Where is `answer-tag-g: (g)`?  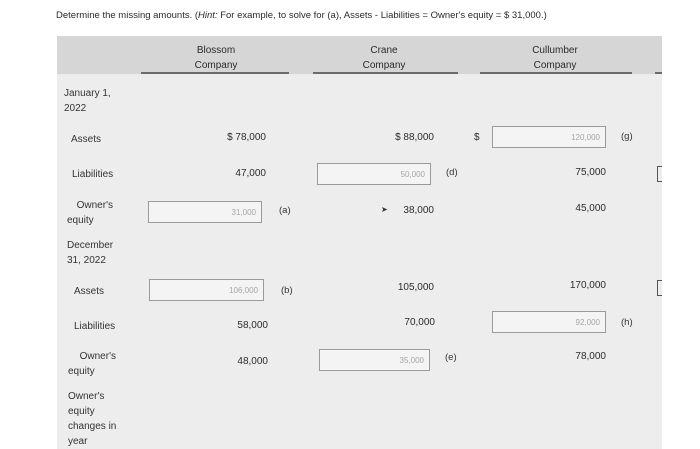
answer-tag-g: (g) is located at coordinates (627, 136).